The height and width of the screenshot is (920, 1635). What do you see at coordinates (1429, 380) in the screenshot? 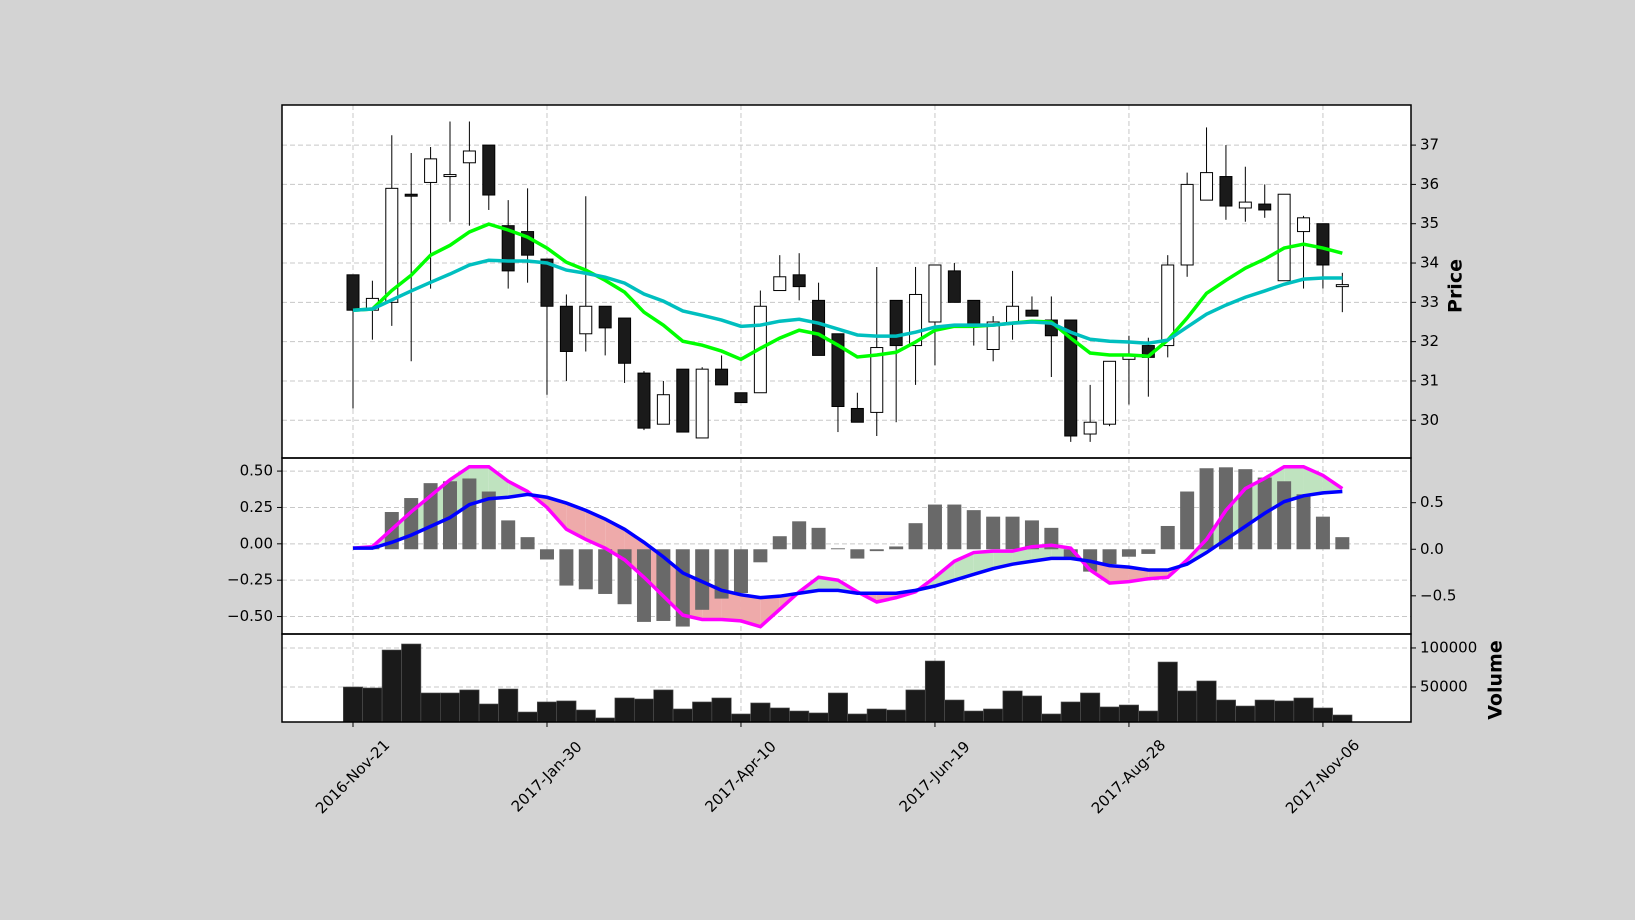
I see `y-tick-label: 31` at bounding box center [1429, 380].